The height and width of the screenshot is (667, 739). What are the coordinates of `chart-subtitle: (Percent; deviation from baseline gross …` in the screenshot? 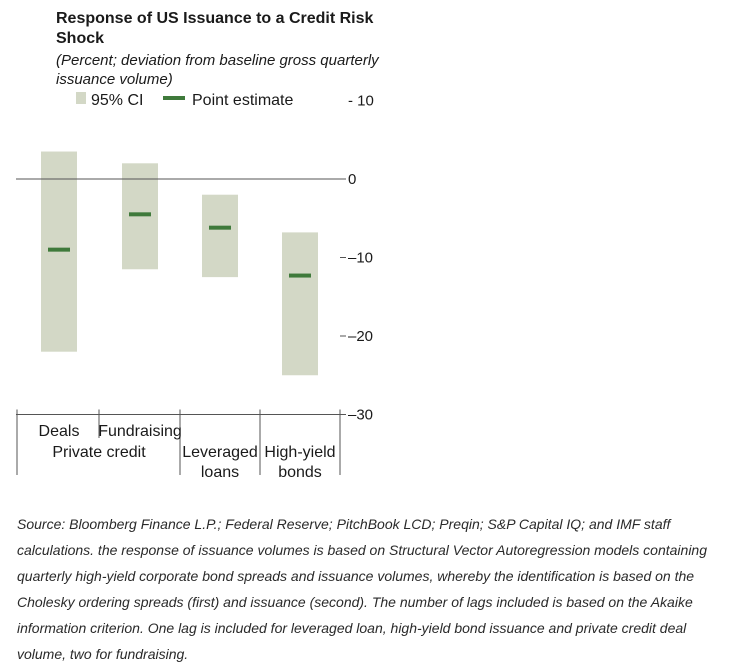 It's located at (217, 70).